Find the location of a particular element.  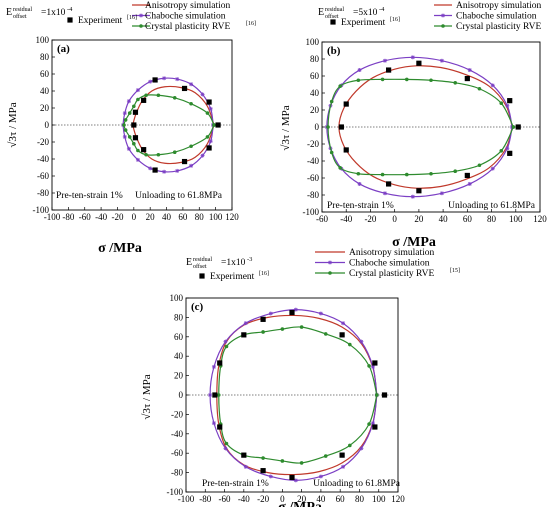

offset-label-exp: -4 is located at coordinates (70, 9).